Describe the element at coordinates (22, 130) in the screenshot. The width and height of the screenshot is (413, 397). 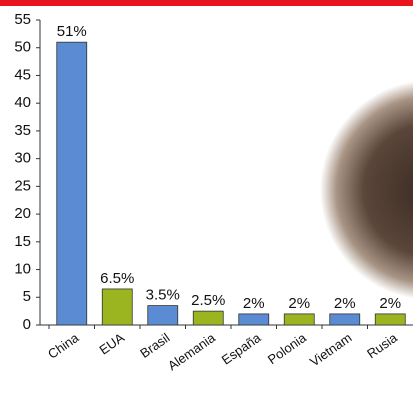
I see `y-tick-label: 35` at that location.